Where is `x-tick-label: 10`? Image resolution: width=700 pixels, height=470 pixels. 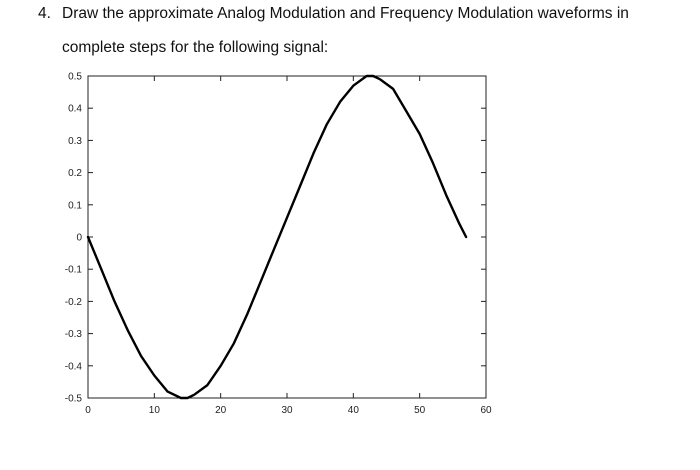
x-tick-label: 10 is located at coordinates (155, 410).